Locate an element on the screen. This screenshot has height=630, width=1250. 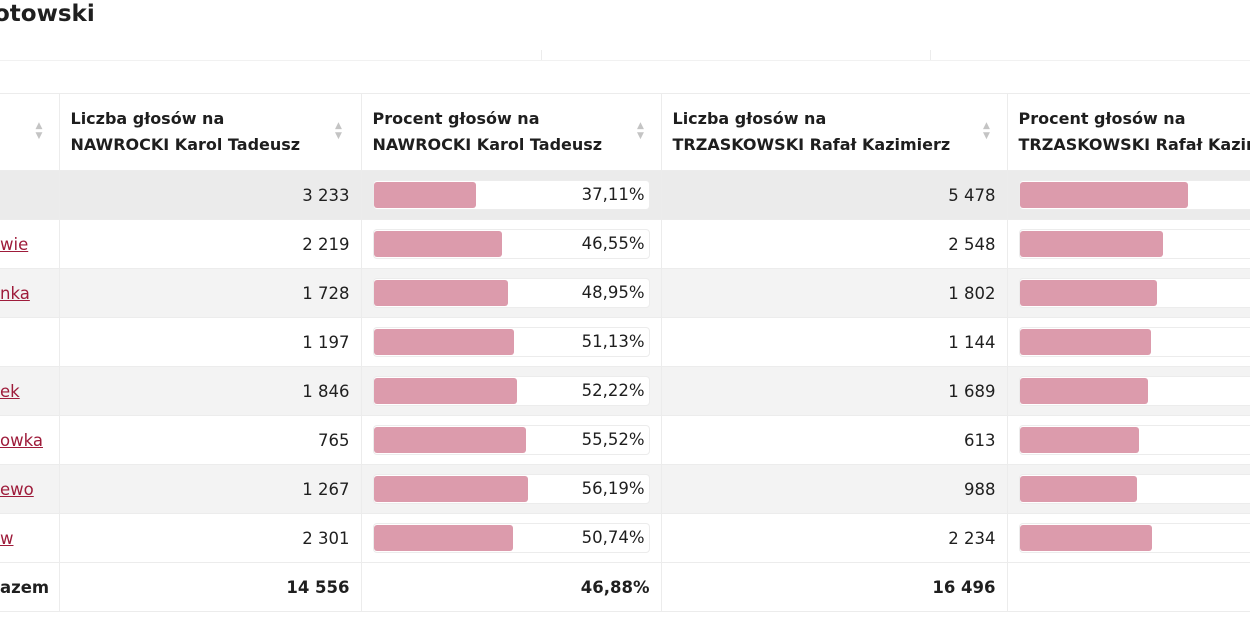
municipality-link: ek is located at coordinates (10, 391).